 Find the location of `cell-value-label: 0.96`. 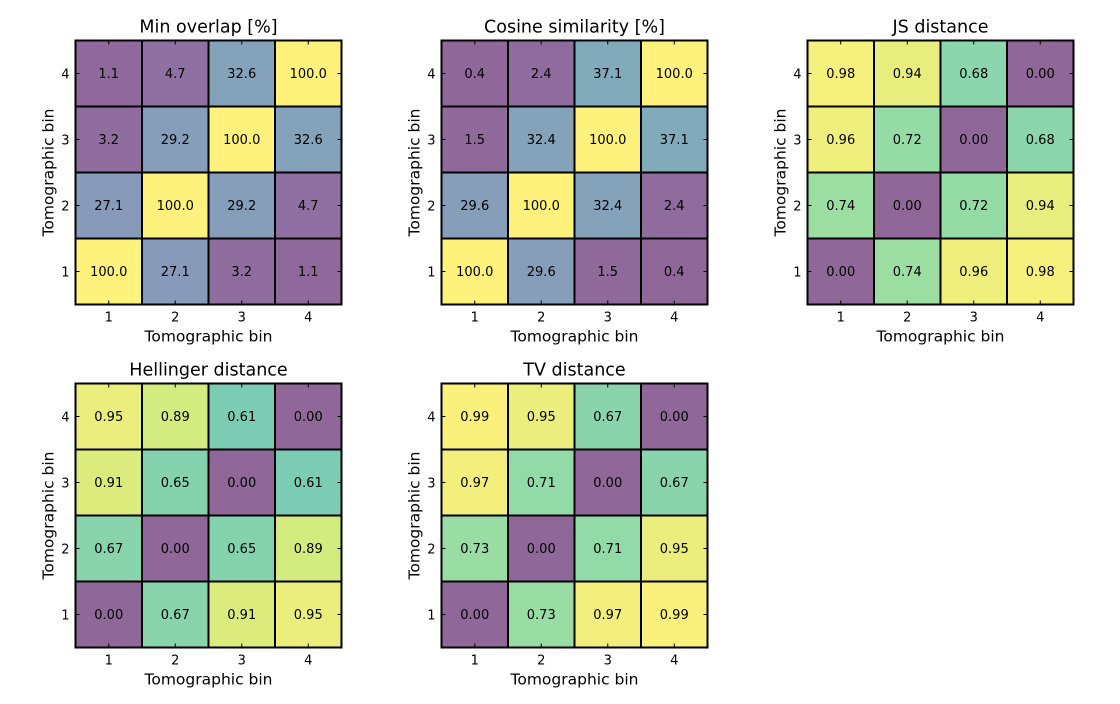

cell-value-label: 0.96 is located at coordinates (973, 272).